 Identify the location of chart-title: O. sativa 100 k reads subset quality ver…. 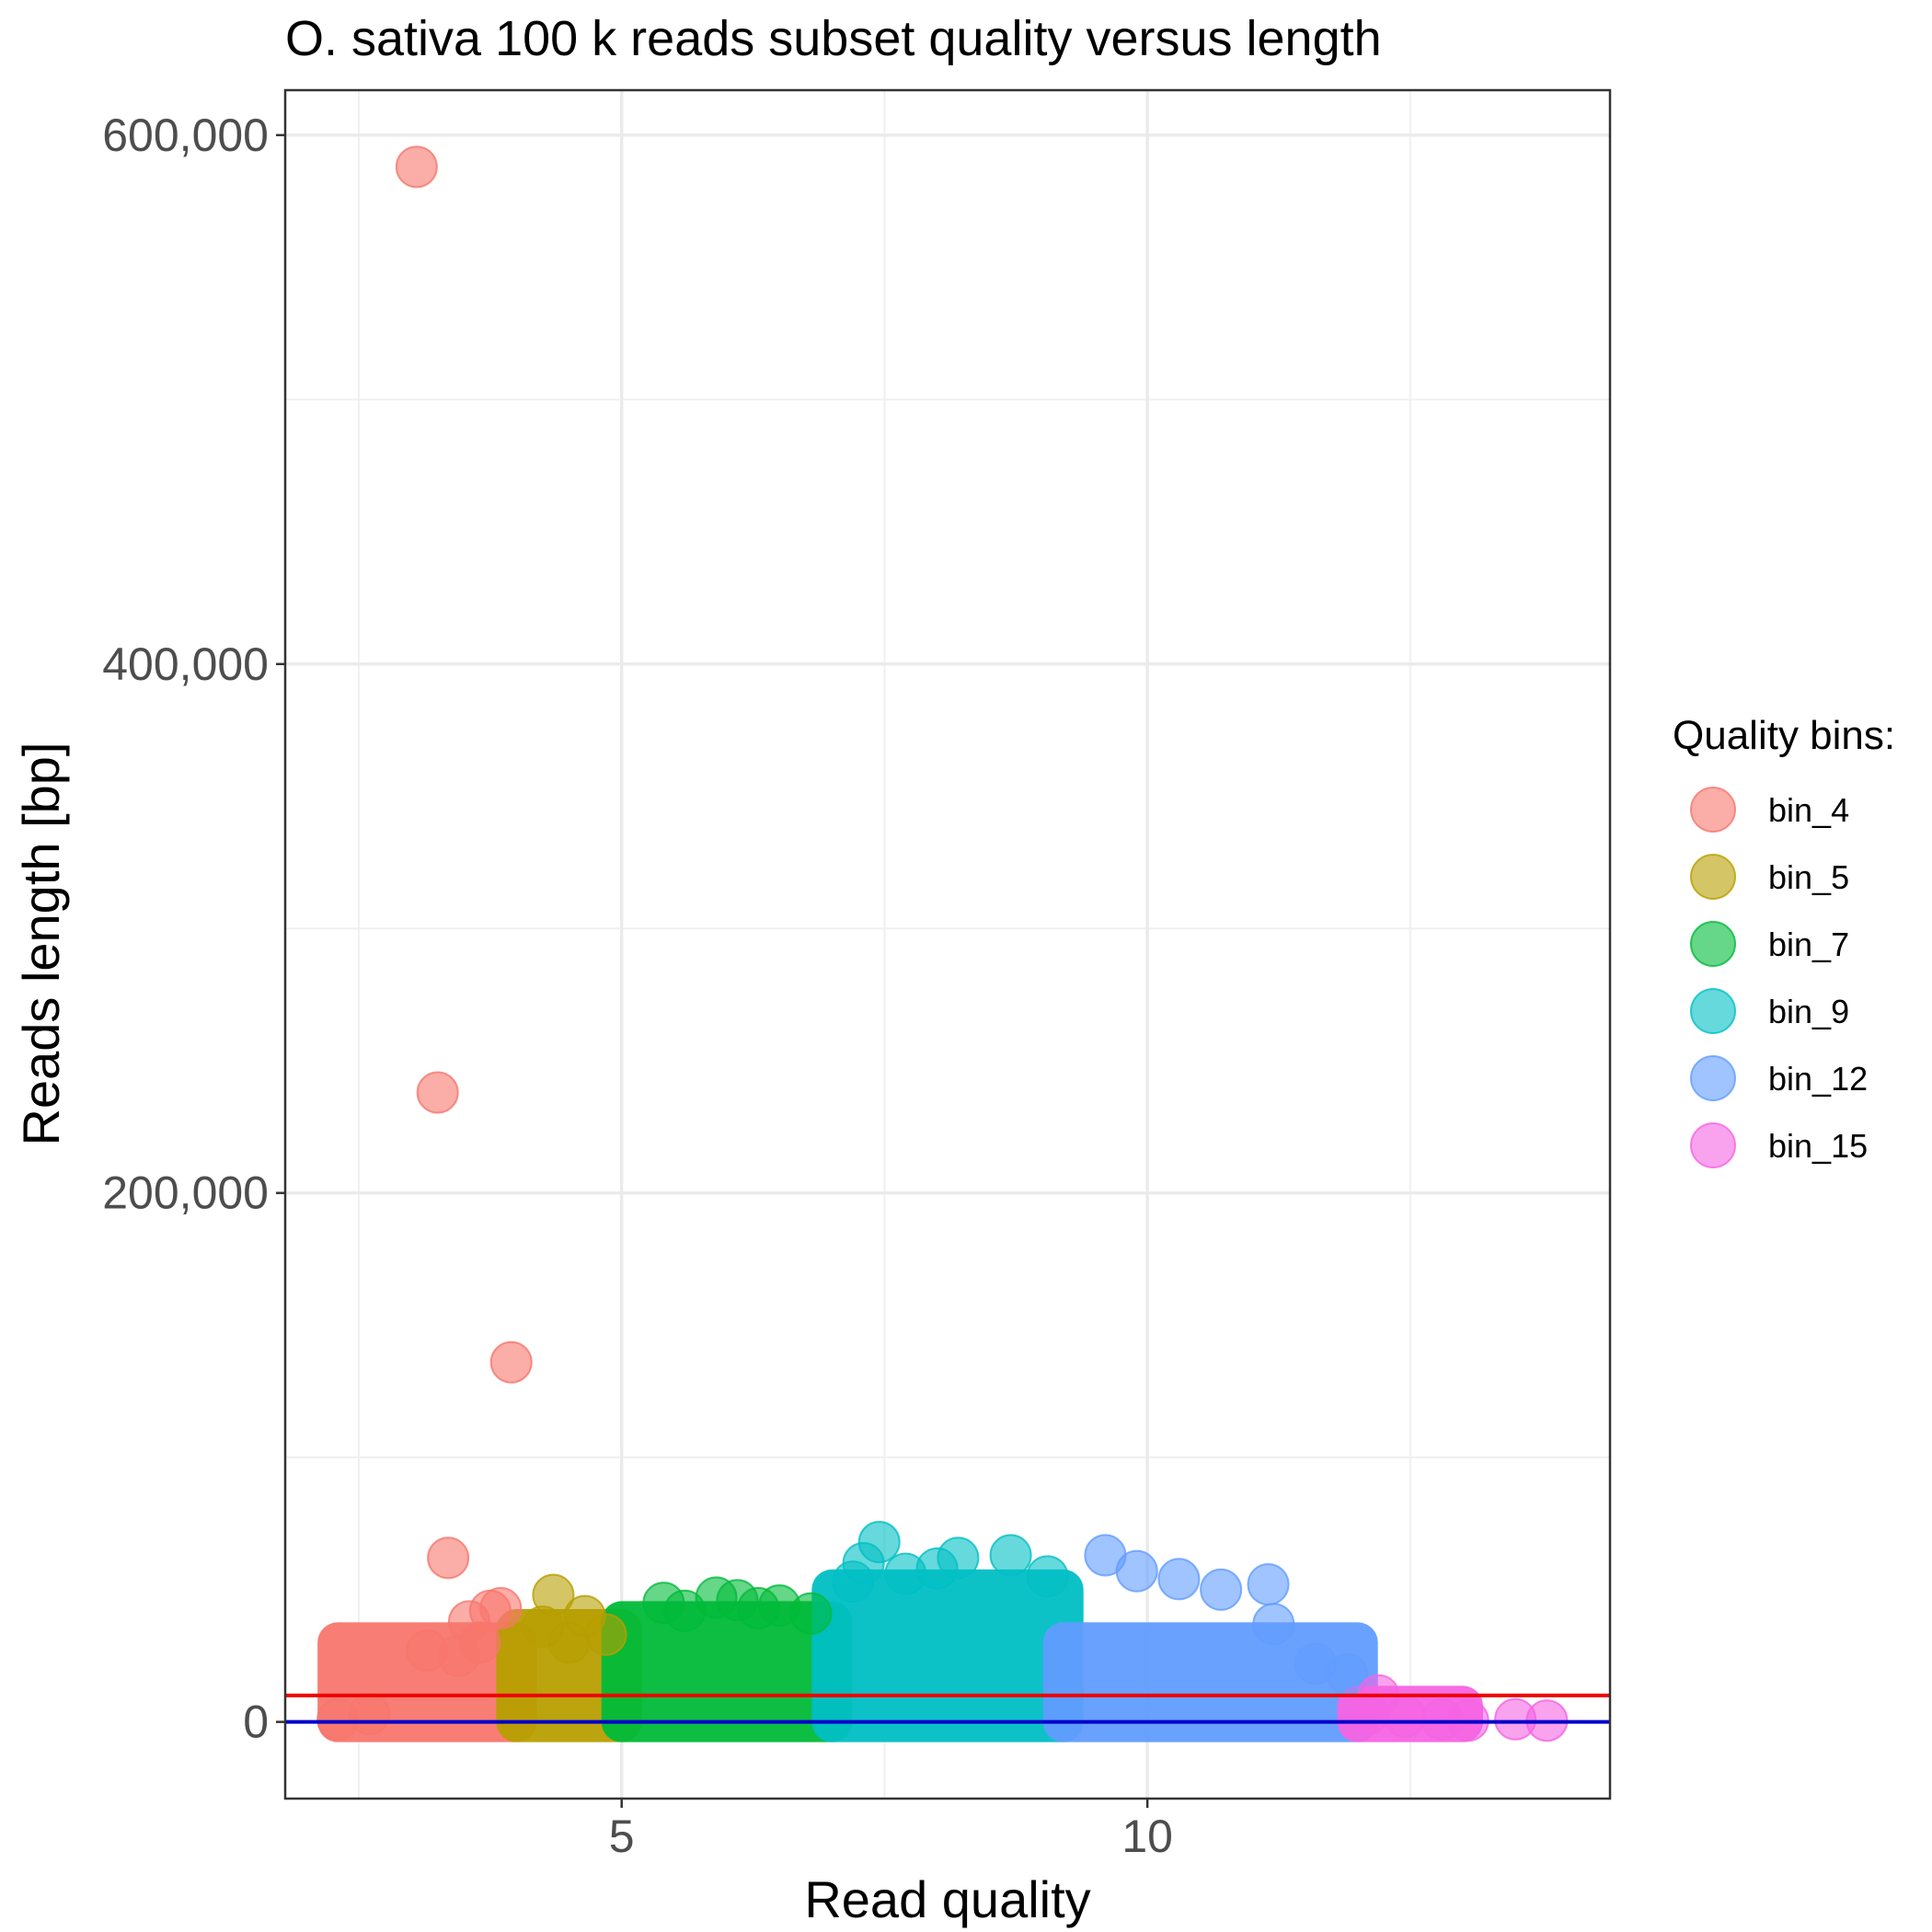
(833, 38).